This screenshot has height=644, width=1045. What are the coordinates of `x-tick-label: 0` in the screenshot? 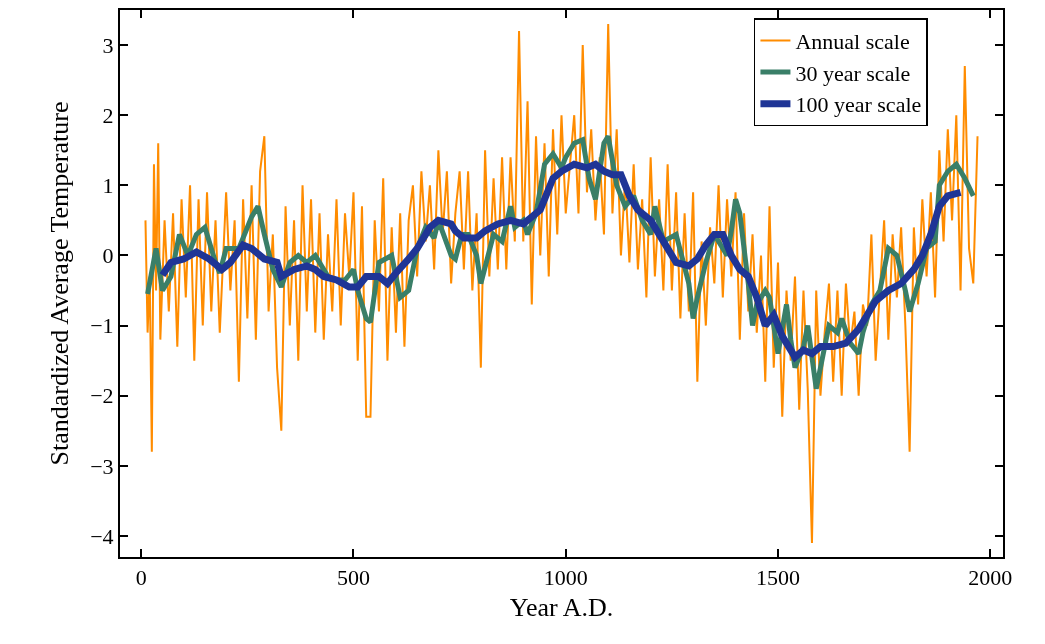 It's located at (141, 578).